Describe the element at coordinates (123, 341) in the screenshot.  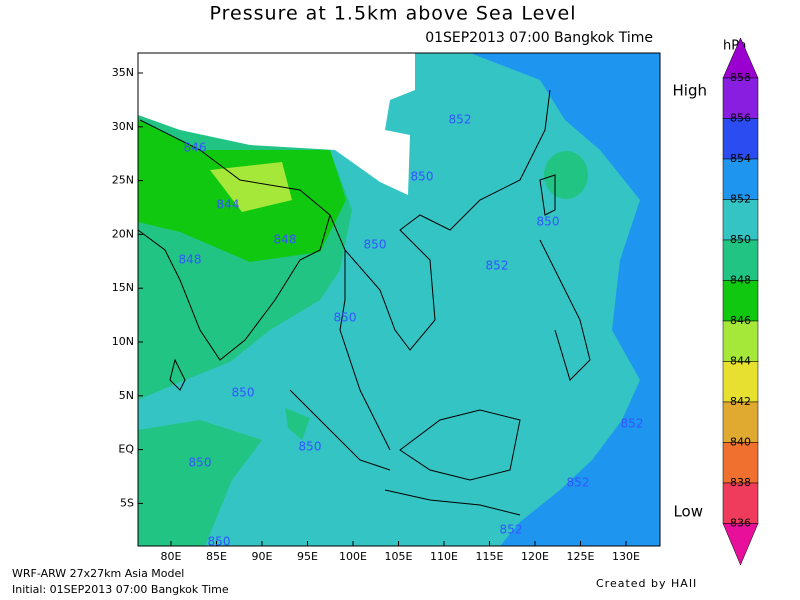
I see `lat-tick-label: 10N` at that location.